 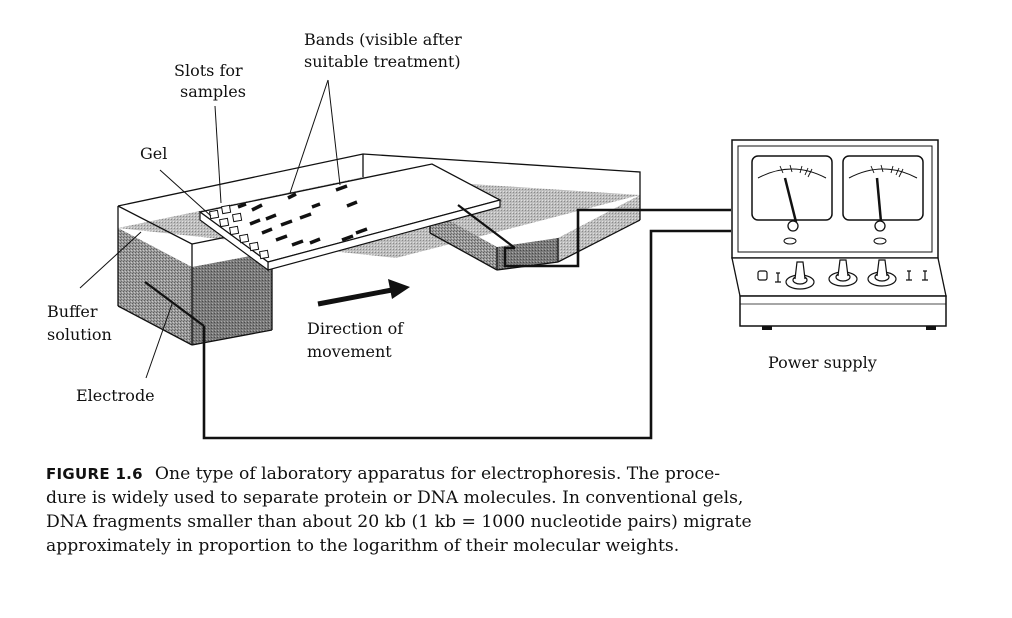 I want to click on gel-slab, so click(x=350, y=217).